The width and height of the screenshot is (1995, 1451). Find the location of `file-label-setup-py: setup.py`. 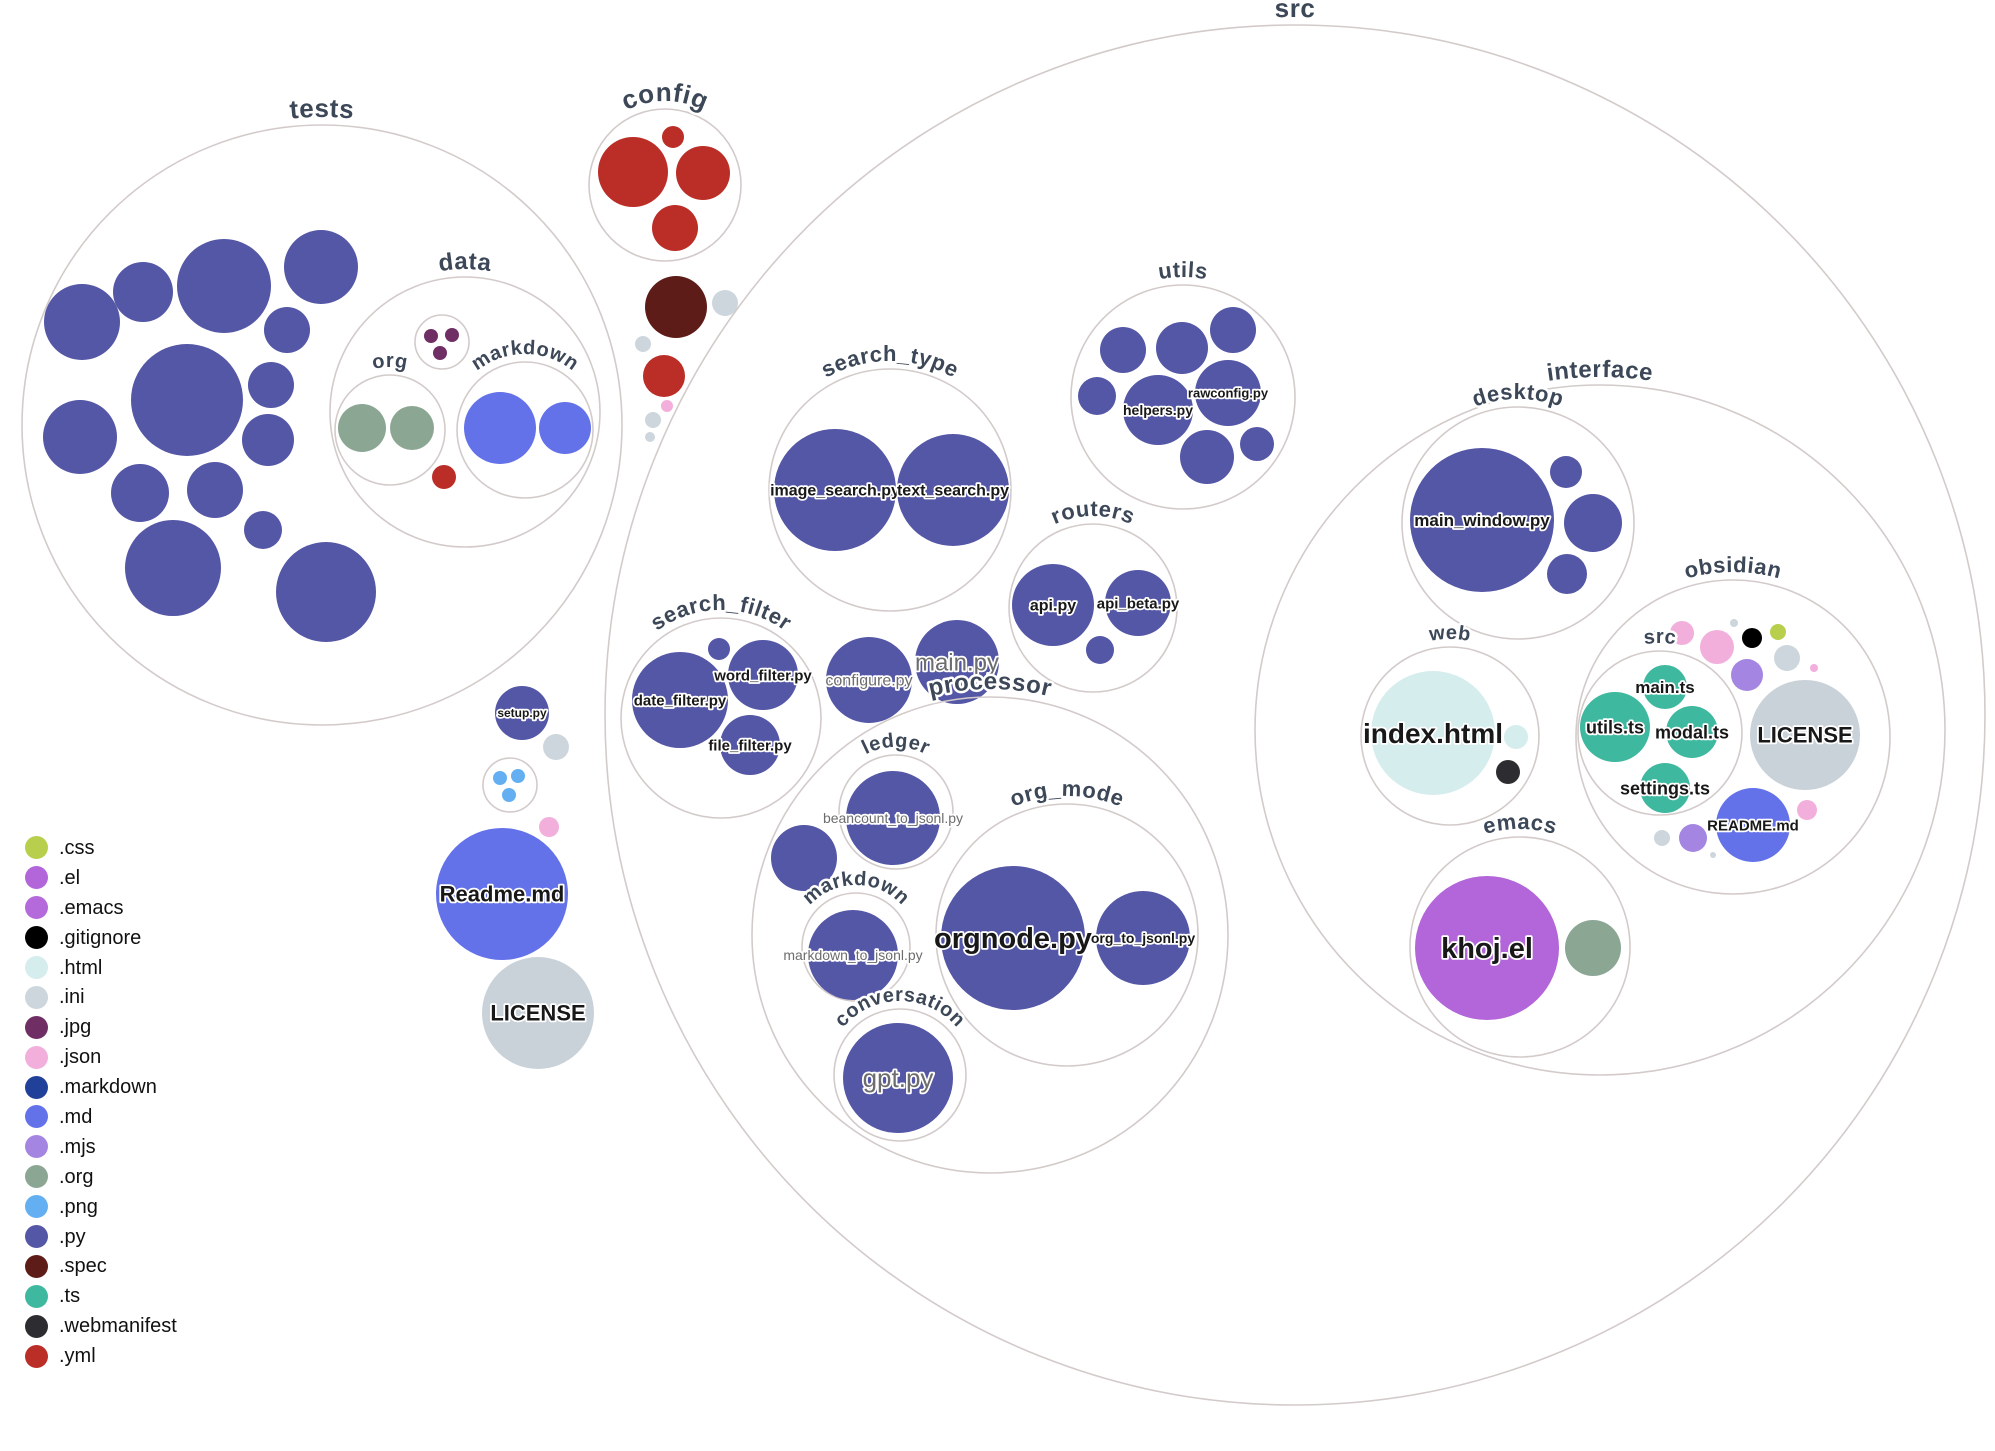

file-label-setup-py: setup.py is located at coordinates (522, 713).